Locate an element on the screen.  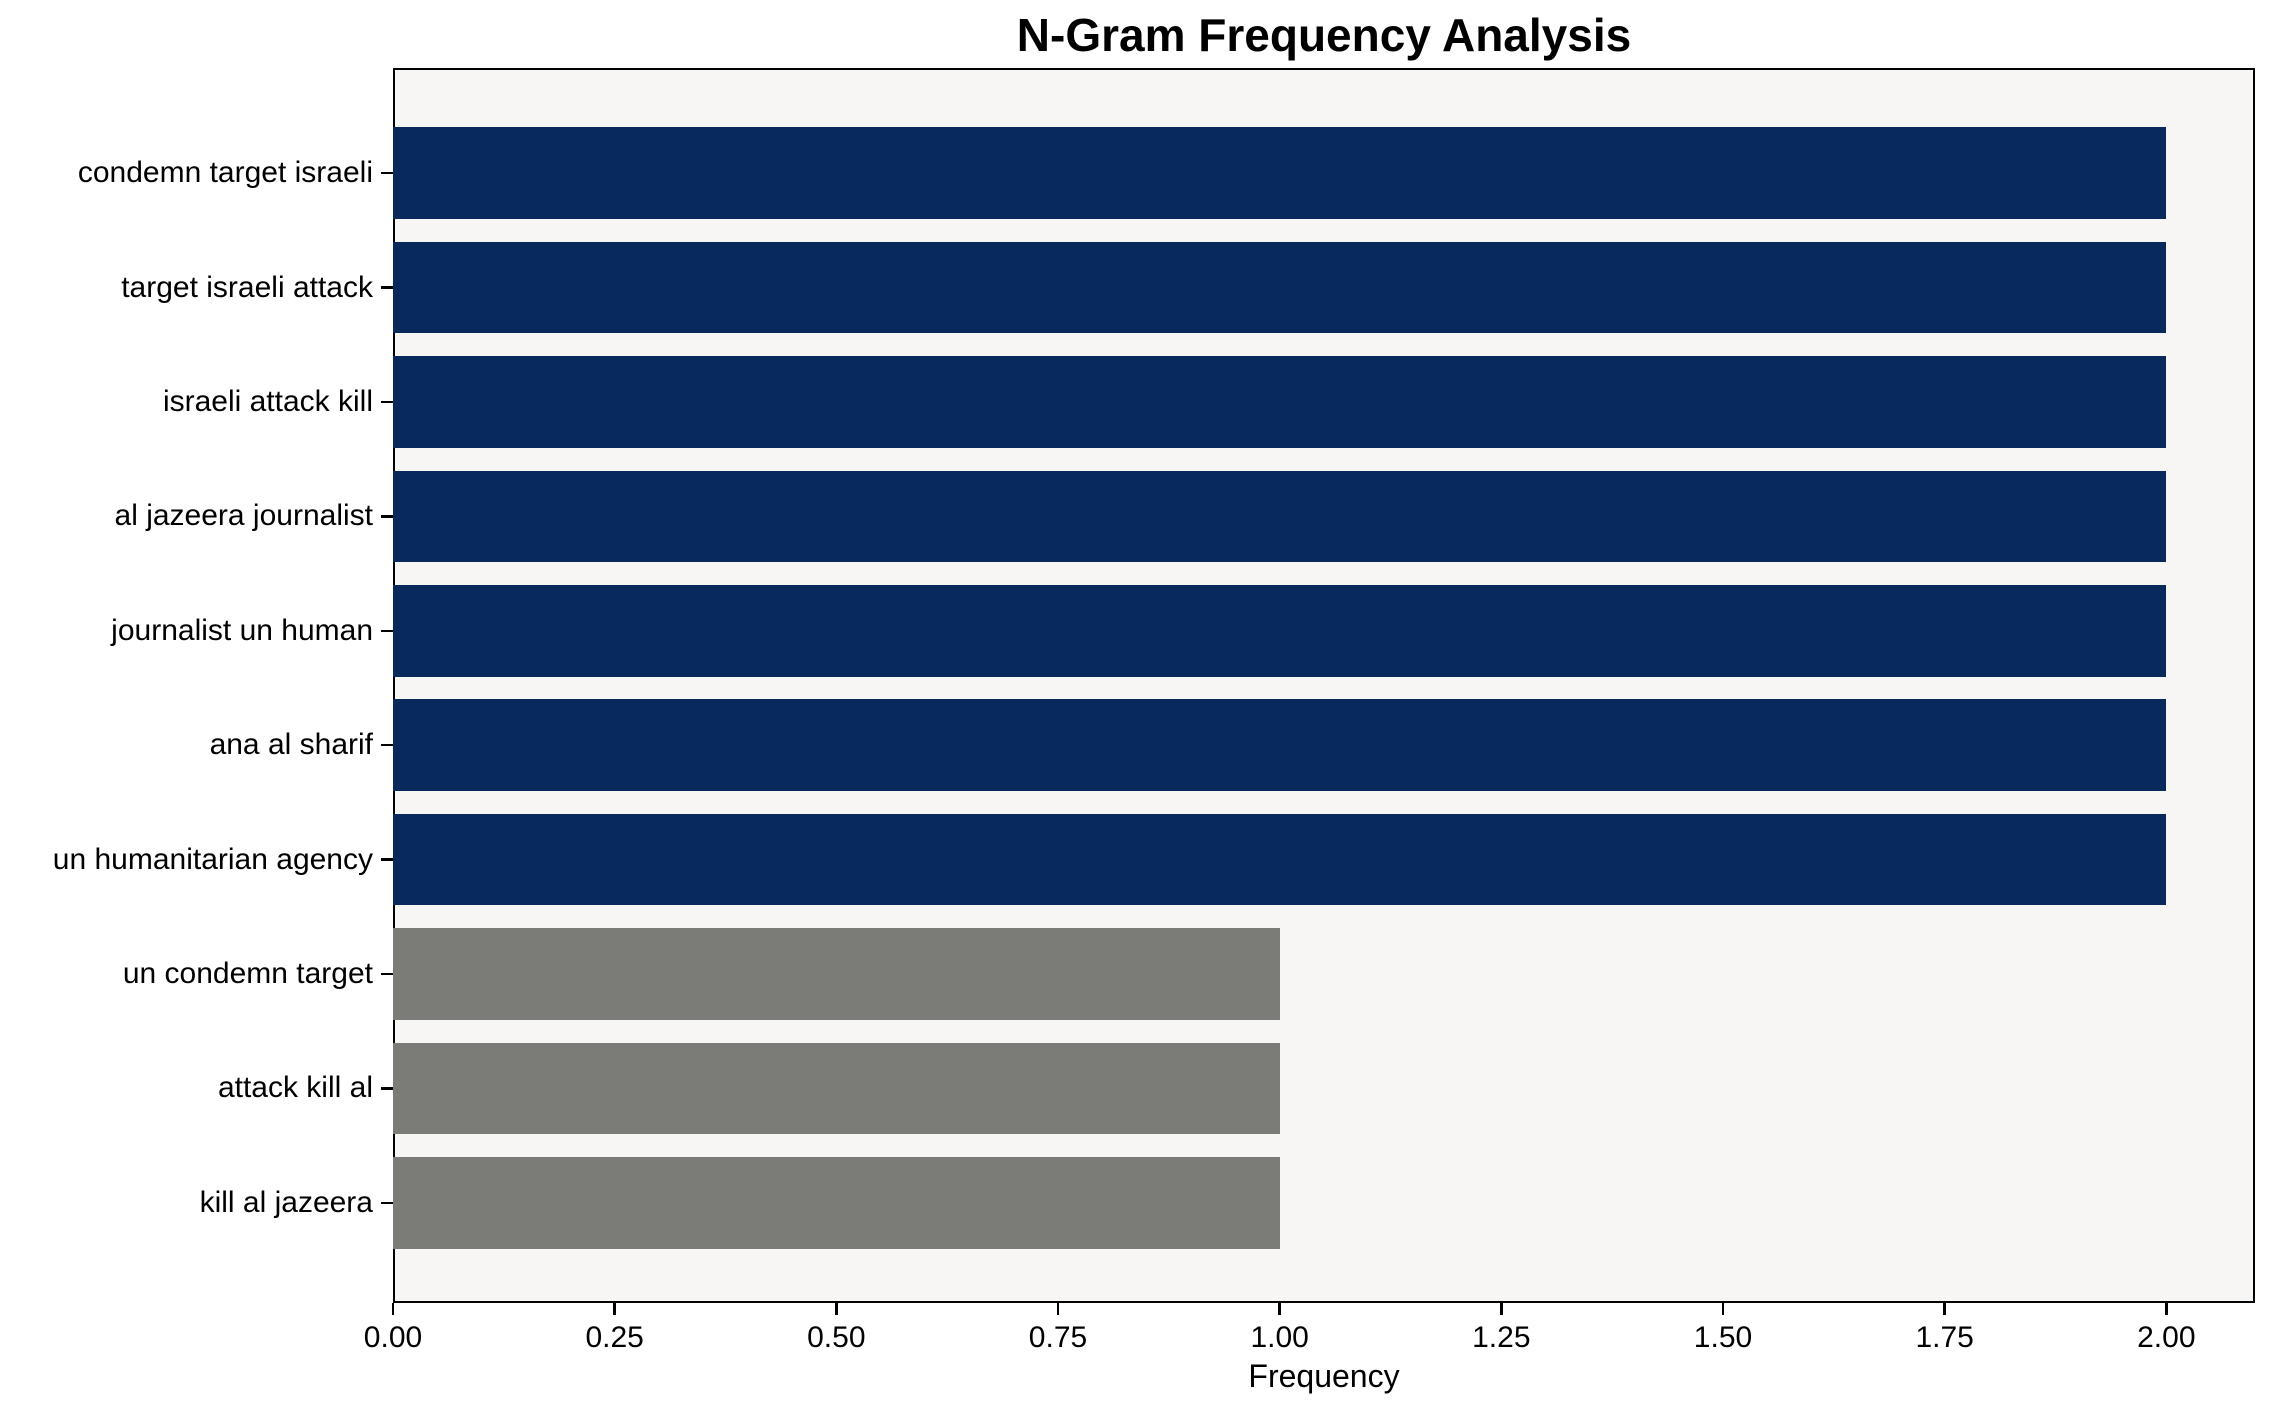
y-axis-label: al jazeera journalist is located at coordinates (243, 516).